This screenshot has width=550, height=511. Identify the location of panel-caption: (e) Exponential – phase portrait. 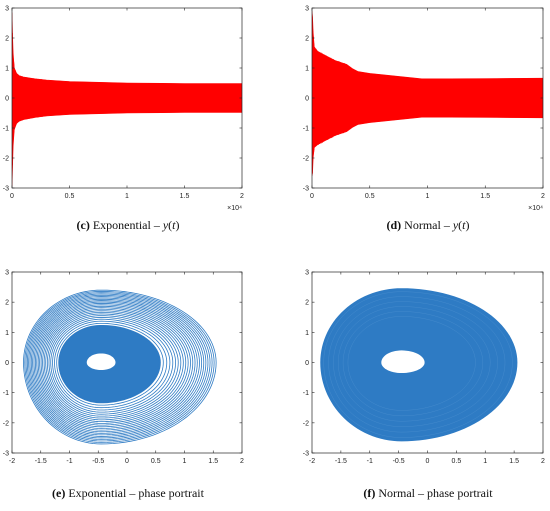
(128, 493).